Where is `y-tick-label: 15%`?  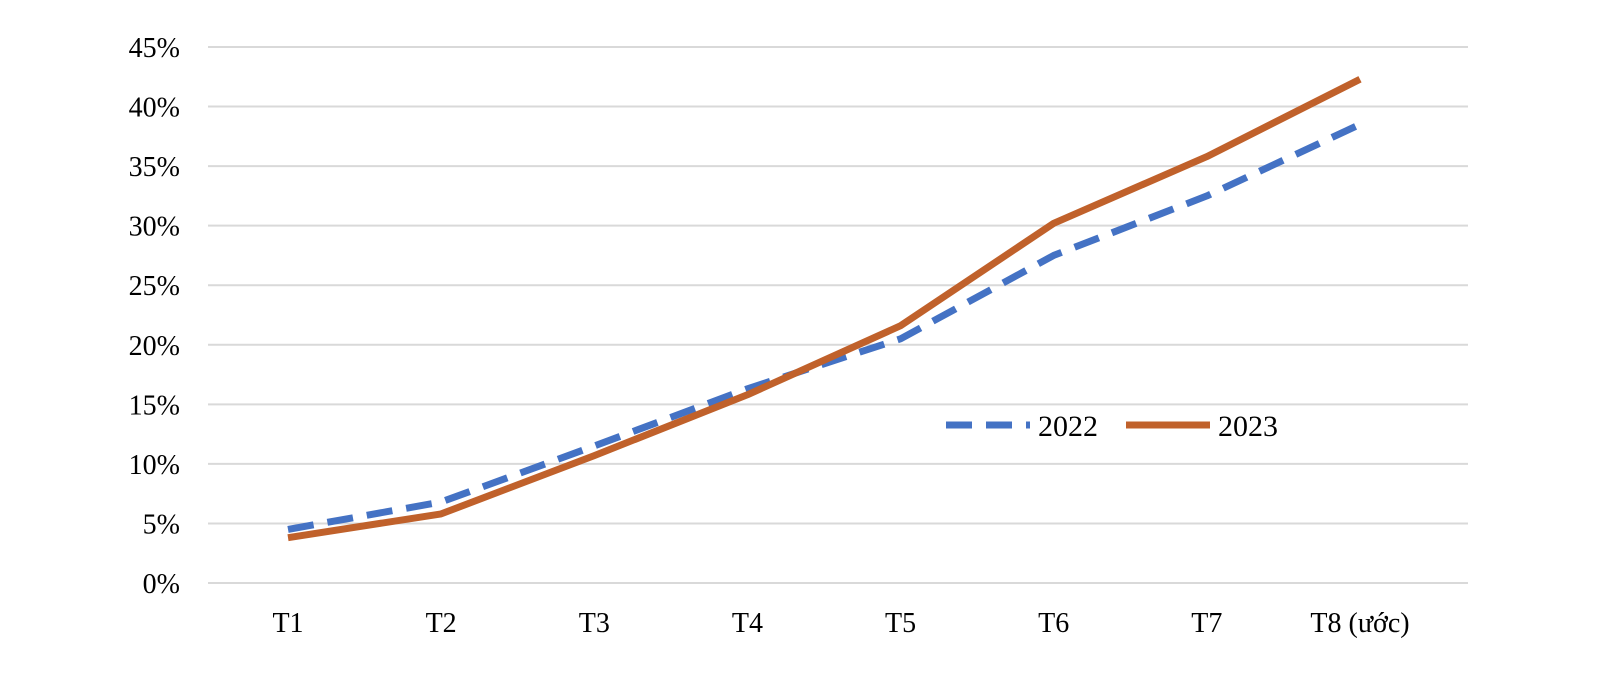 y-tick-label: 15% is located at coordinates (154, 405).